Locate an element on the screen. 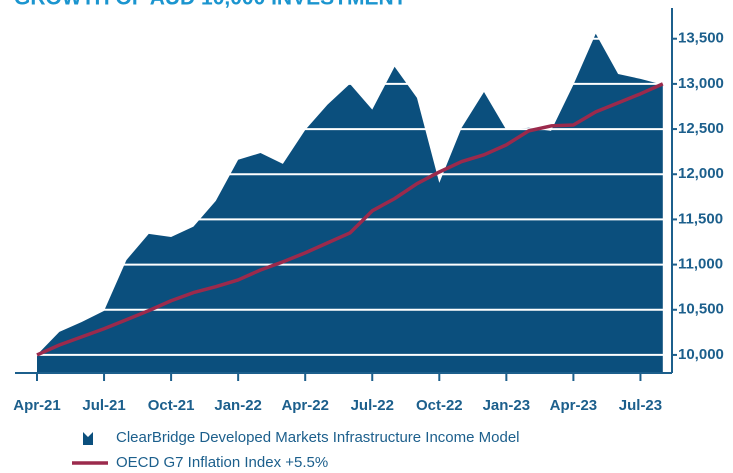 Image resolution: width=733 pixels, height=473 pixels. y-tick-label: 10,000 is located at coordinates (701, 354).